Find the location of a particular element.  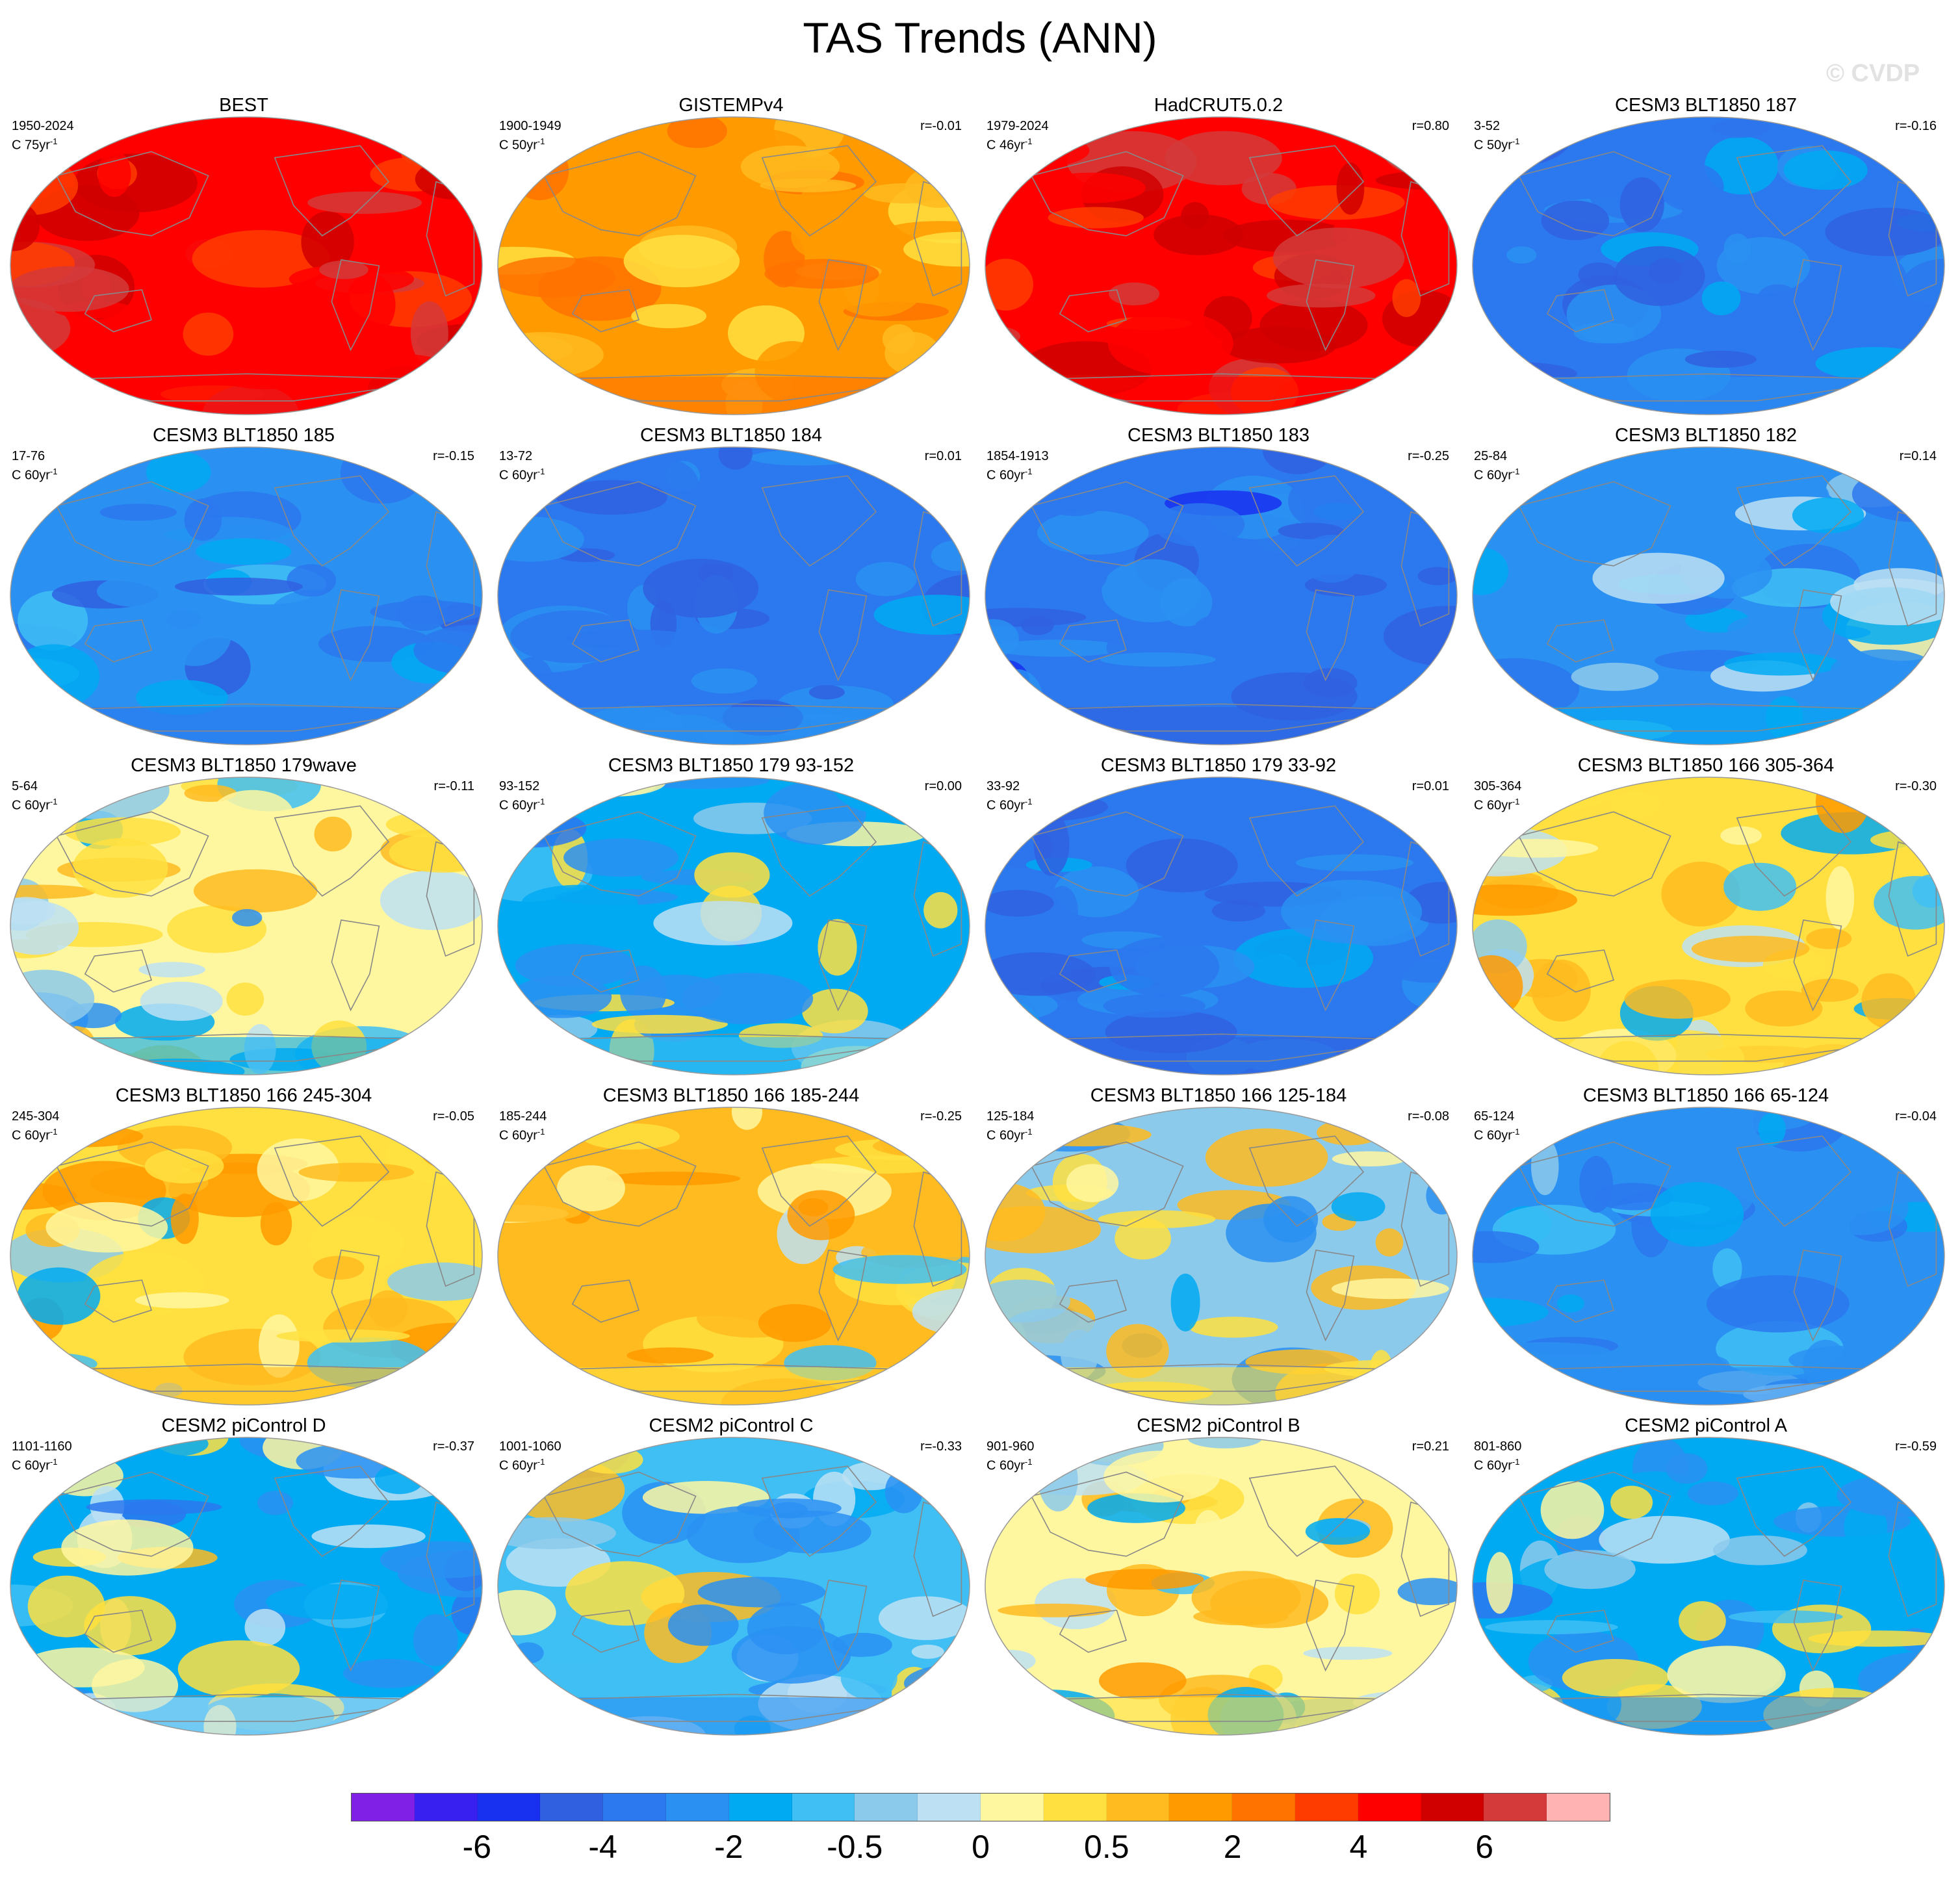

panel-title: CESM3 BLT1850 184 is located at coordinates (731, 435).